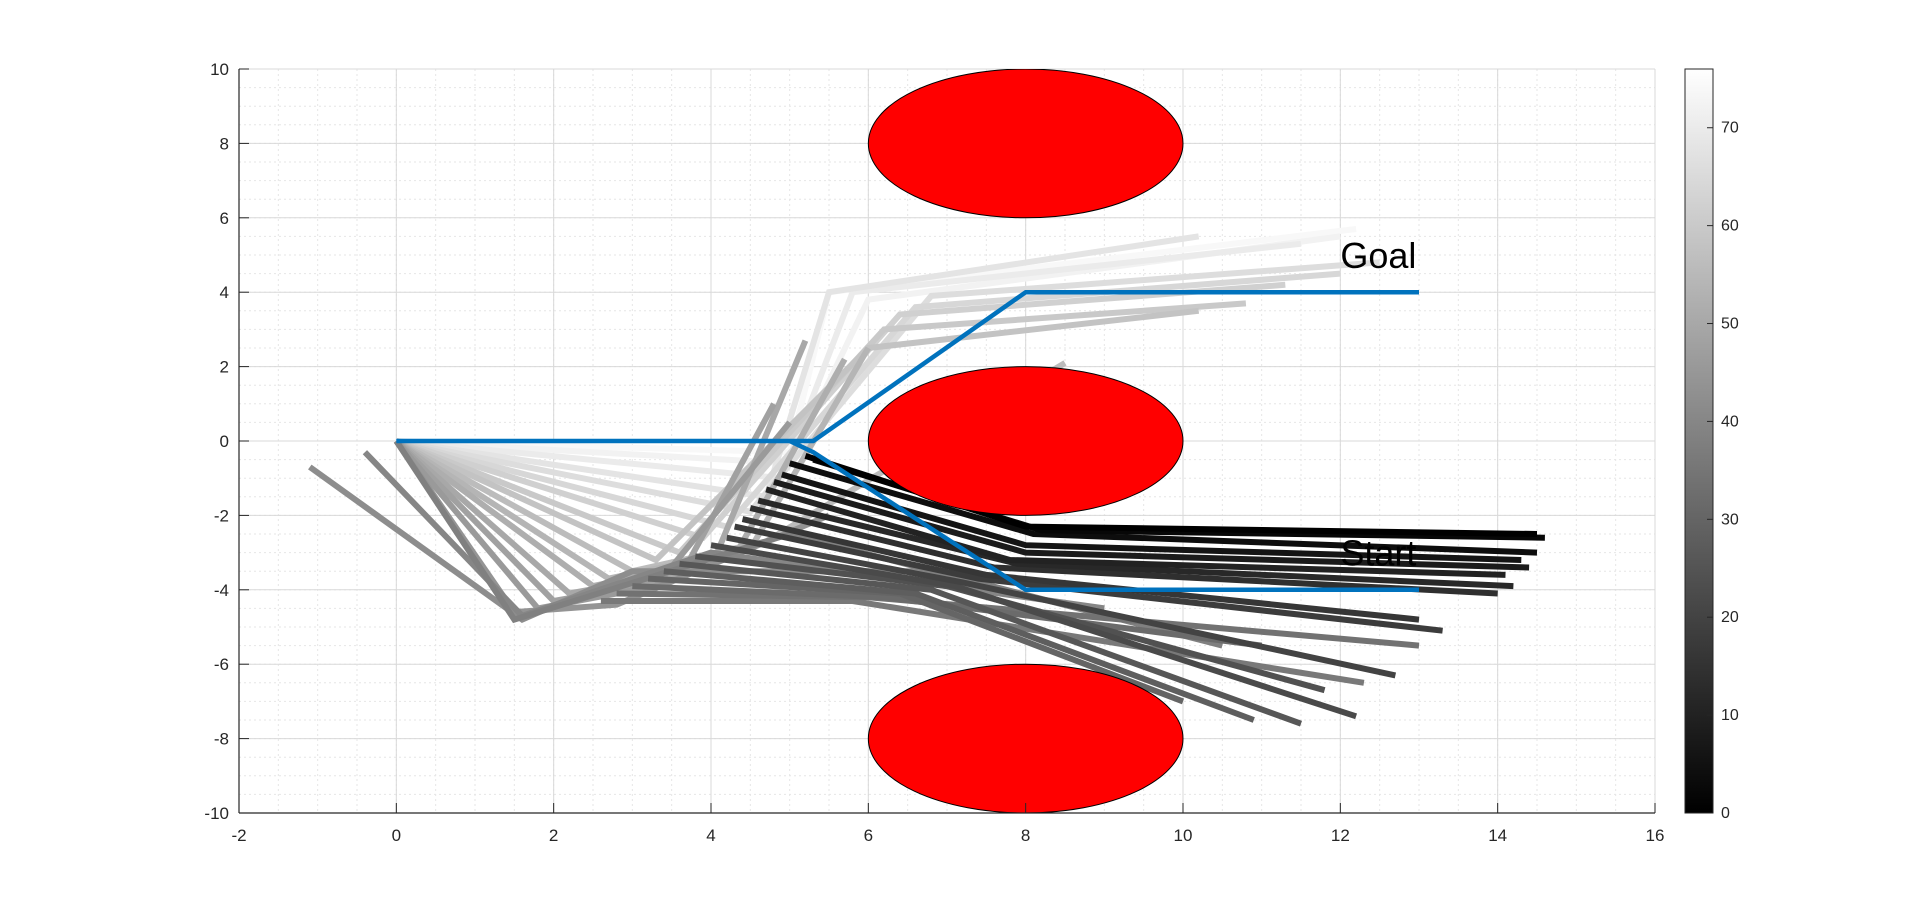 The image size is (1920, 911). Describe the element at coordinates (219, 69) in the screenshot. I see `y-tick-label: 10` at that location.